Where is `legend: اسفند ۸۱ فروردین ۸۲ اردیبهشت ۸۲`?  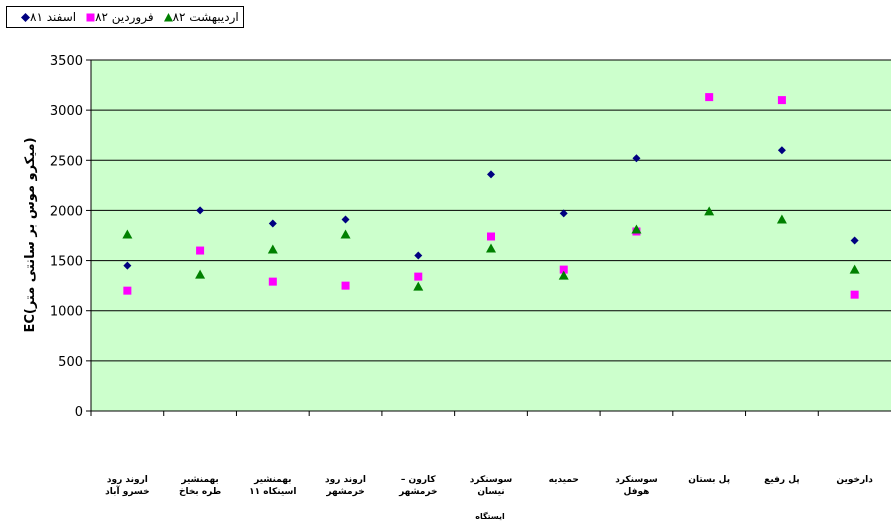 legend: اسفند ۸۱ فروردین ۸۲ اردیبهشت ۸۲ is located at coordinates (125, 17).